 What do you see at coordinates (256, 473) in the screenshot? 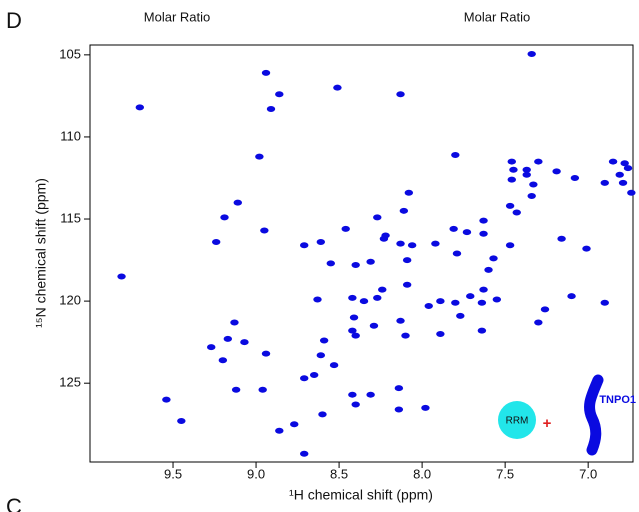
I see `x-tick-label: 9.0` at bounding box center [256, 473].